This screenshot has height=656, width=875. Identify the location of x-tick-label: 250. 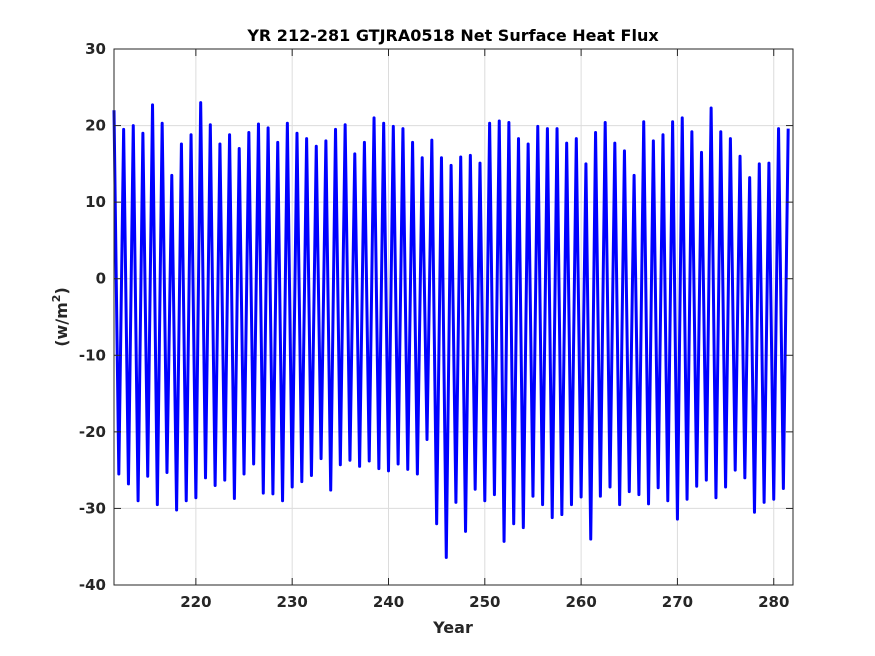
(484, 602).